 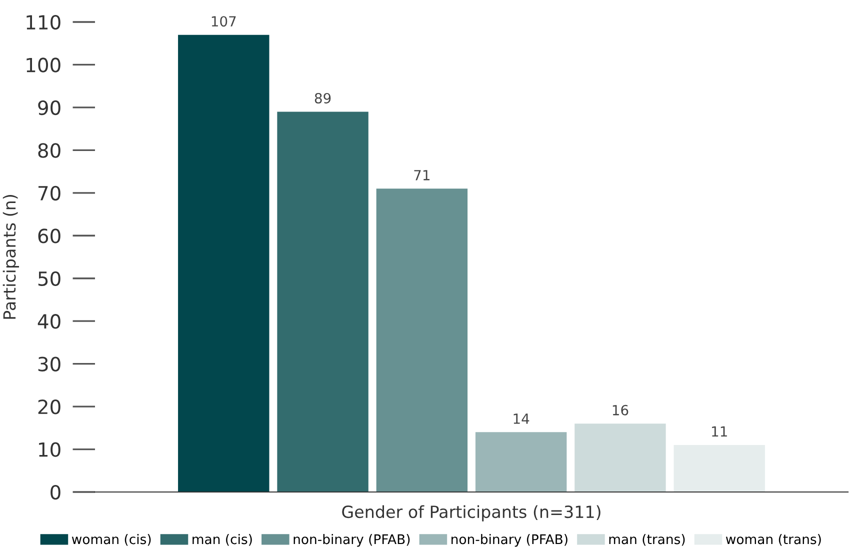 I want to click on data-label: 89, so click(x=322, y=98).